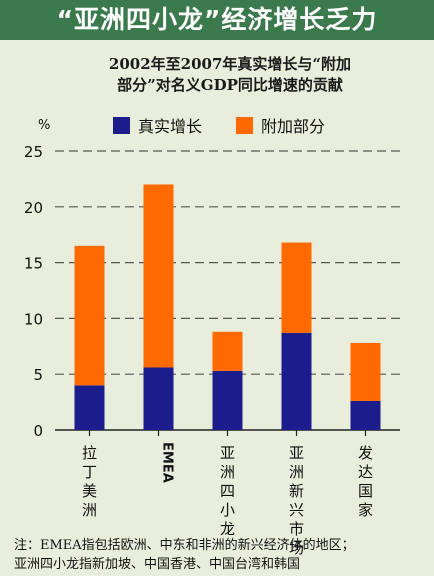  I want to click on chart-title: 2002年至2007年真实增长与“附加 部分”对名义GDP同比增速的贡献, so click(230, 74).